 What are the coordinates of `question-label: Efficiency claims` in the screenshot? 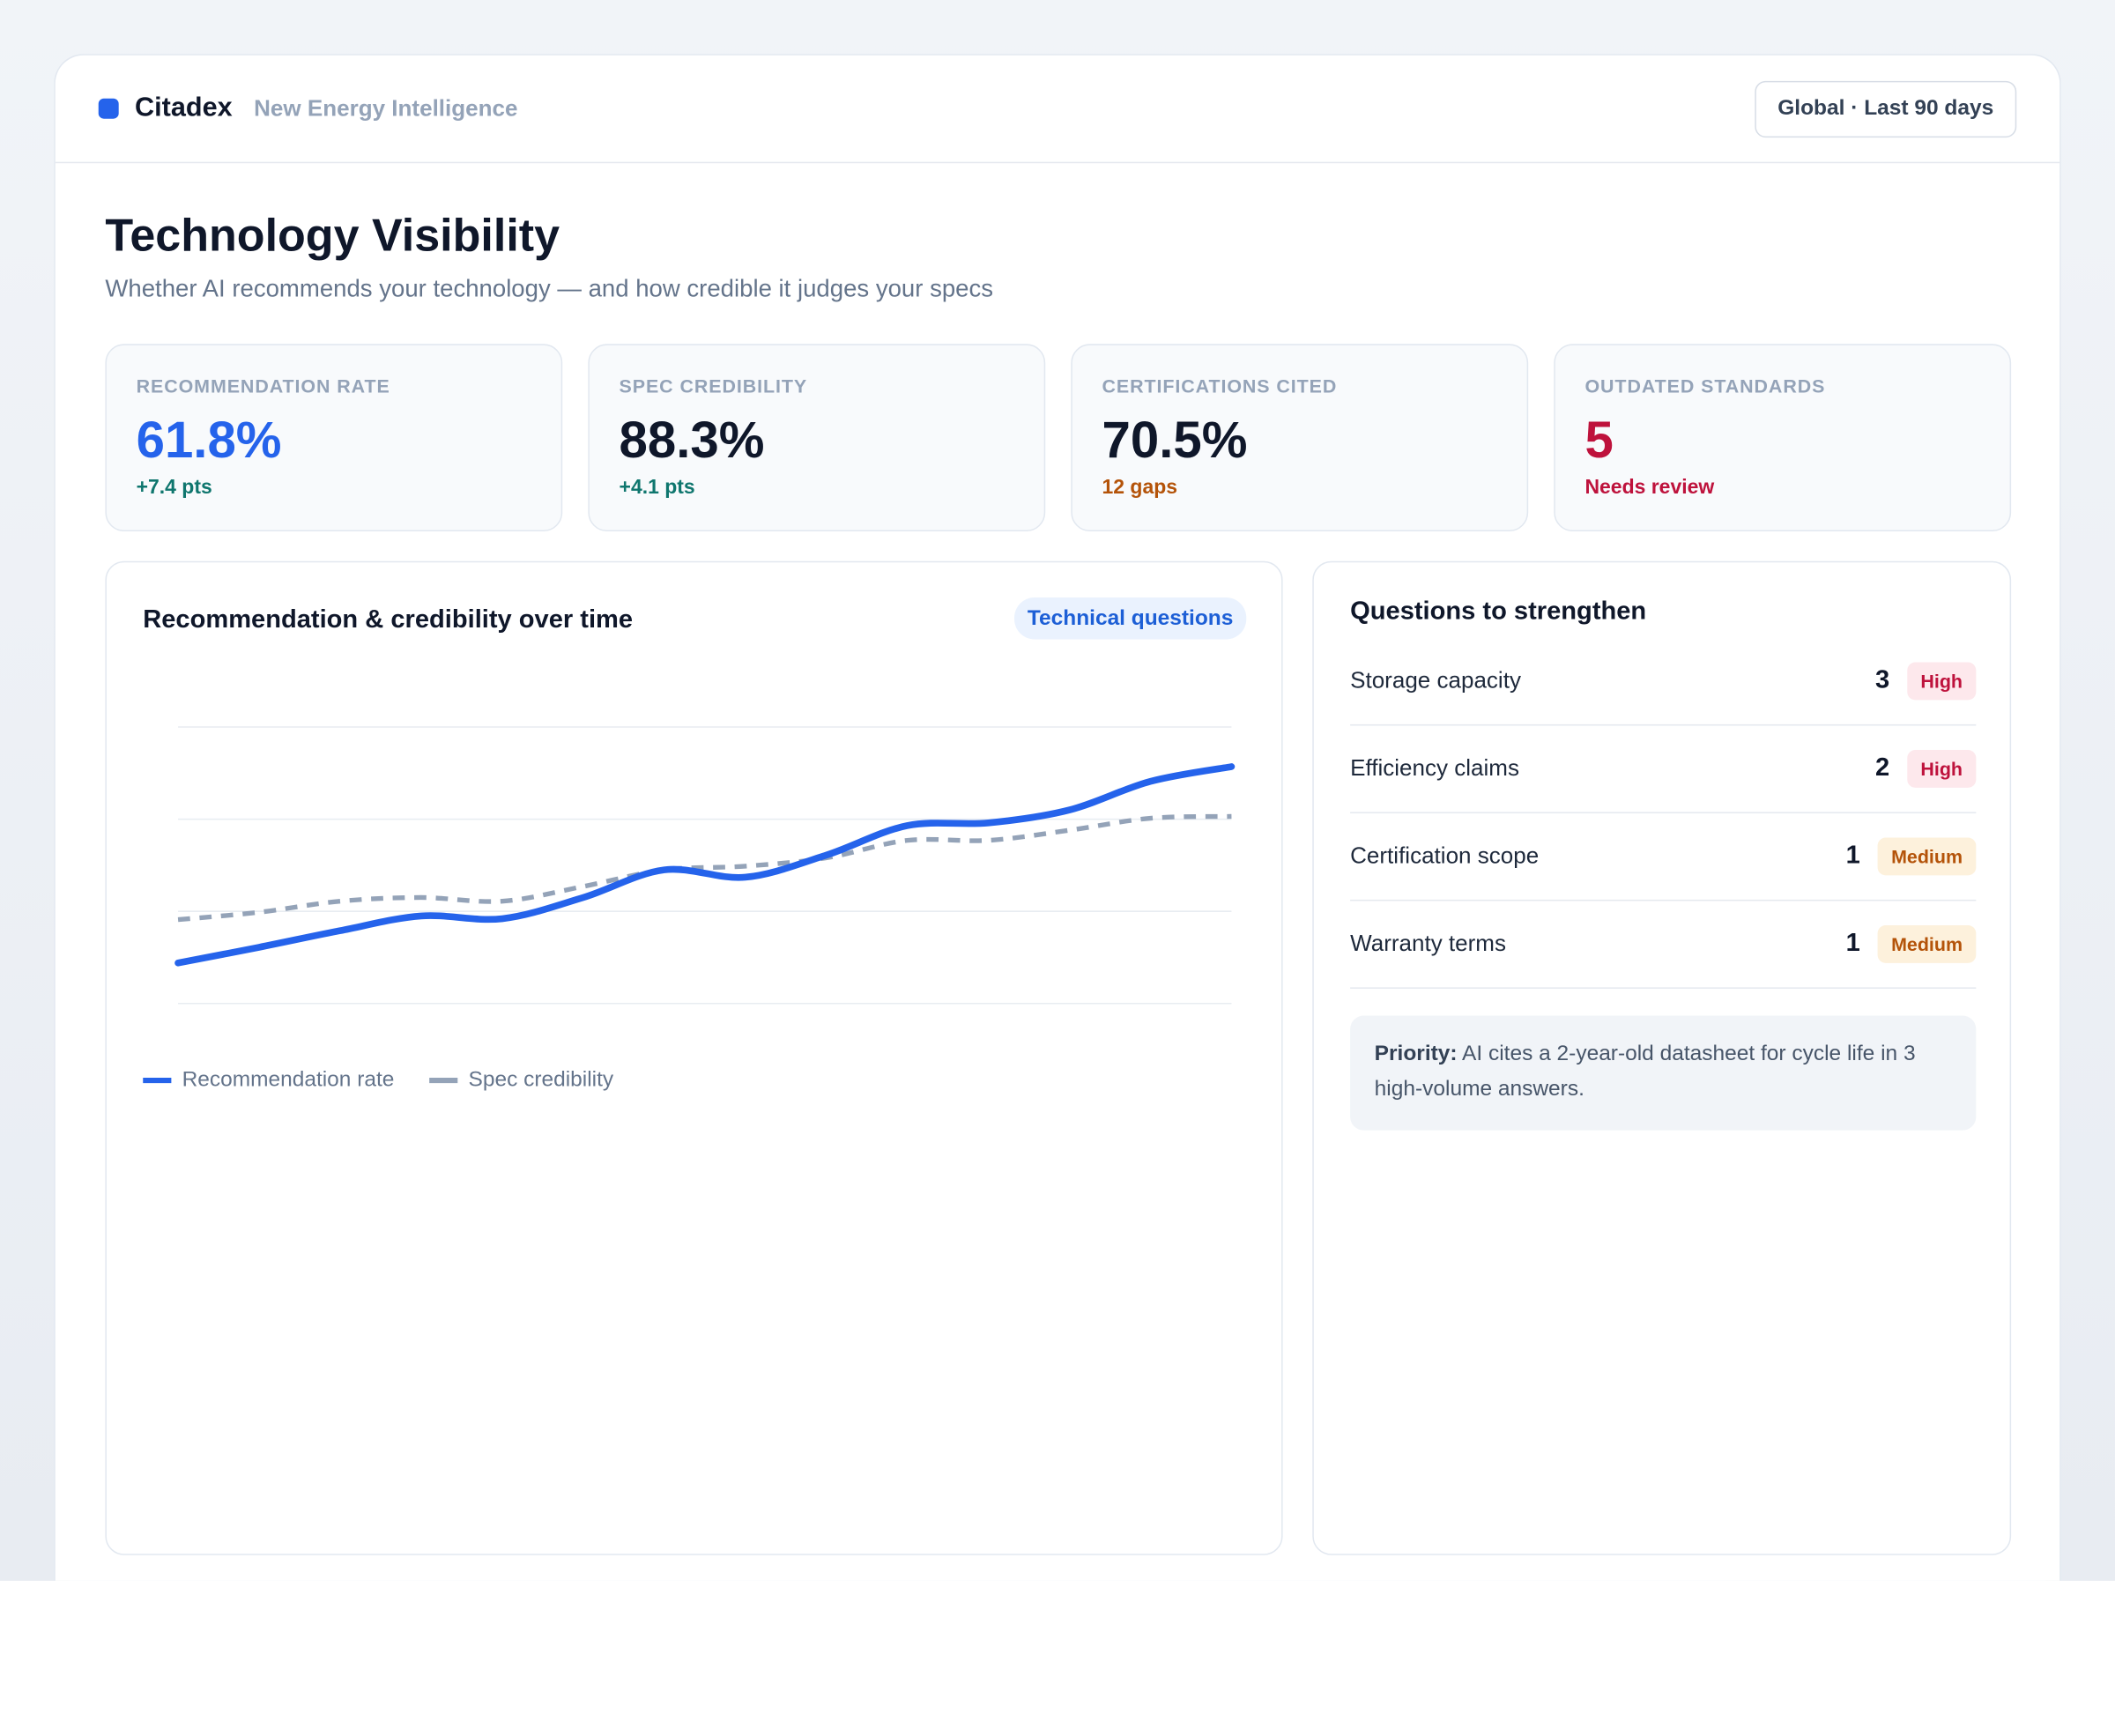 It's located at (1434, 768).